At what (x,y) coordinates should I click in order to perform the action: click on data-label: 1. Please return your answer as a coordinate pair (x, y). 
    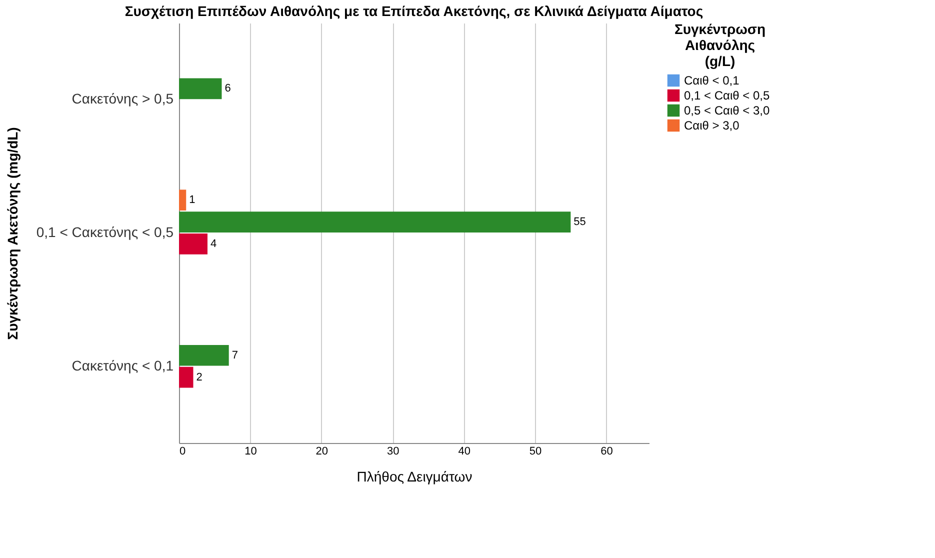
    Looking at the image, I should click on (192, 200).